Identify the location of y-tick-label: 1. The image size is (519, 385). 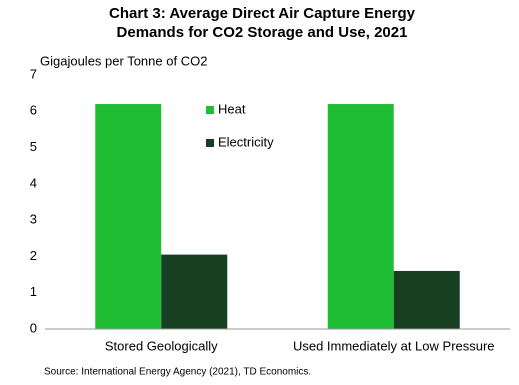
(33, 291).